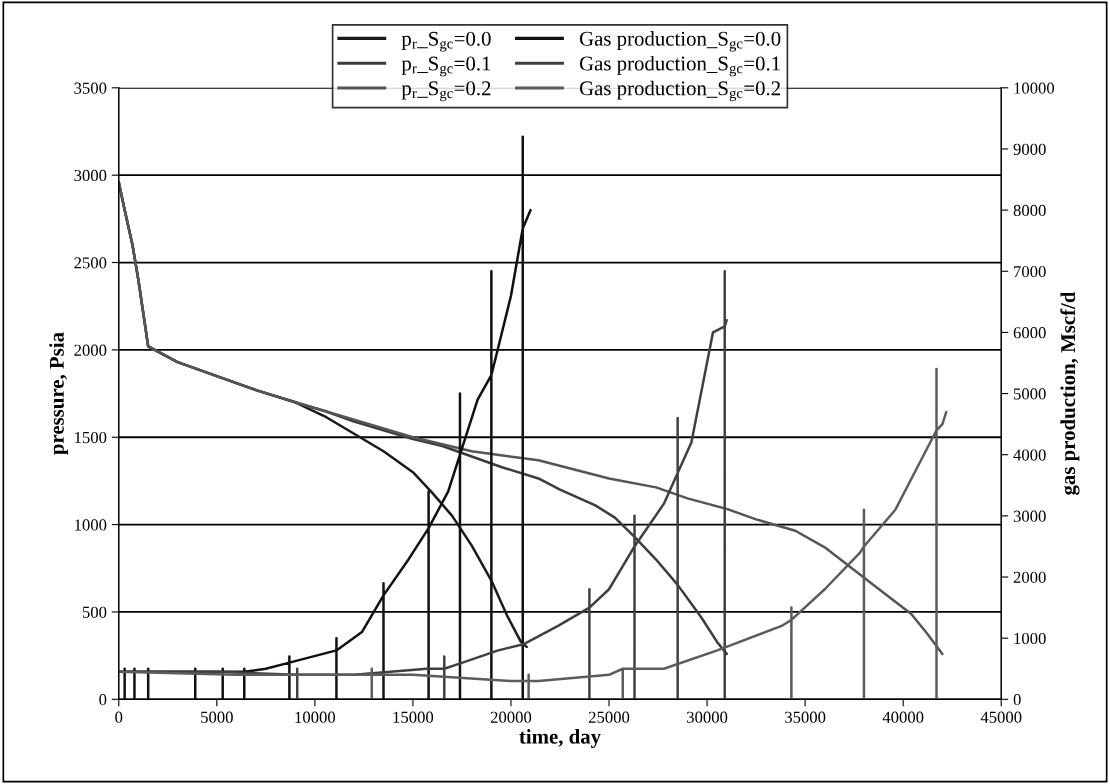 This screenshot has width=1110, height=784. Describe the element at coordinates (446, 41) in the screenshot. I see `legend-label: p$_{r}$_S$_{gc}$=0.0` at that location.